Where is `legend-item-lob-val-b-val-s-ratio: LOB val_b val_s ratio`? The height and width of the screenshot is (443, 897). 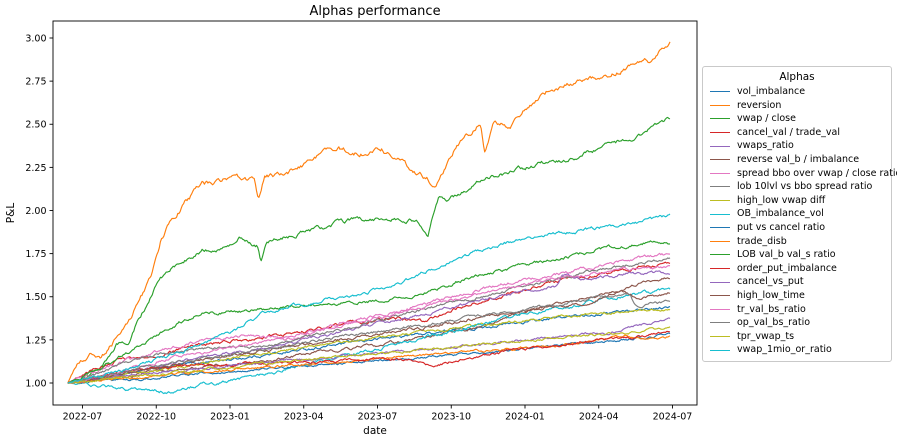
legend-item-lob-val-b-val-s-ratio: LOB val_b val_s ratio is located at coordinates (797, 255).